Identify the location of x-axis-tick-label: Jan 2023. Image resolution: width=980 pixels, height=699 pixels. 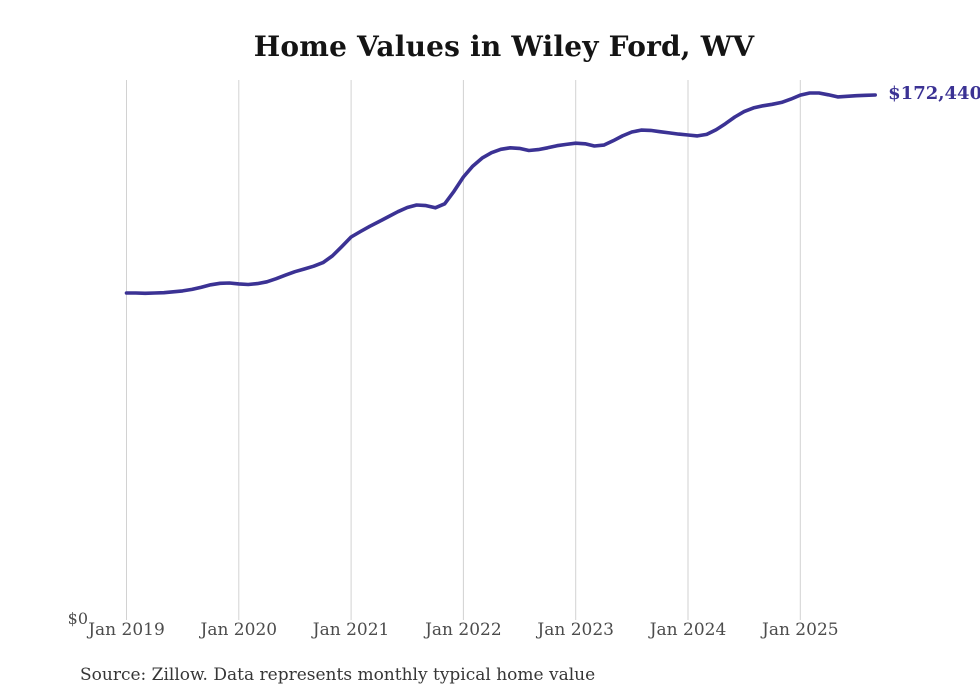
(575, 630).